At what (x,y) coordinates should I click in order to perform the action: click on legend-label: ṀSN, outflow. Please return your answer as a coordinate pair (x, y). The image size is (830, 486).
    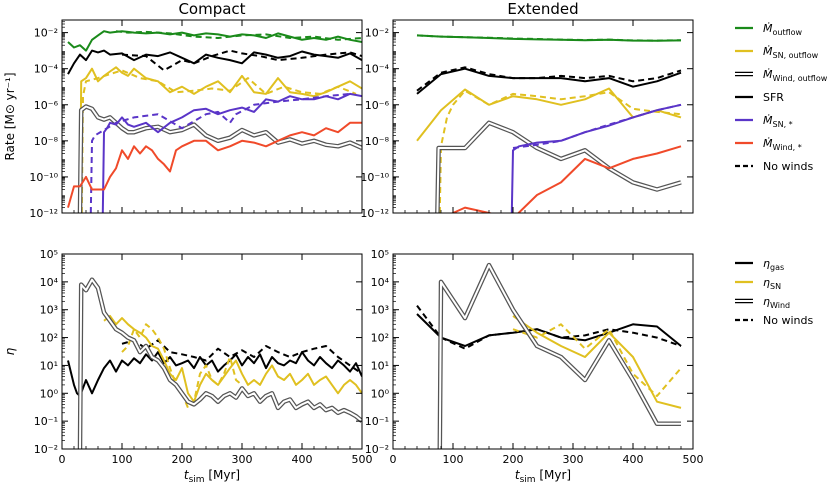
    Looking at the image, I should click on (791, 52).